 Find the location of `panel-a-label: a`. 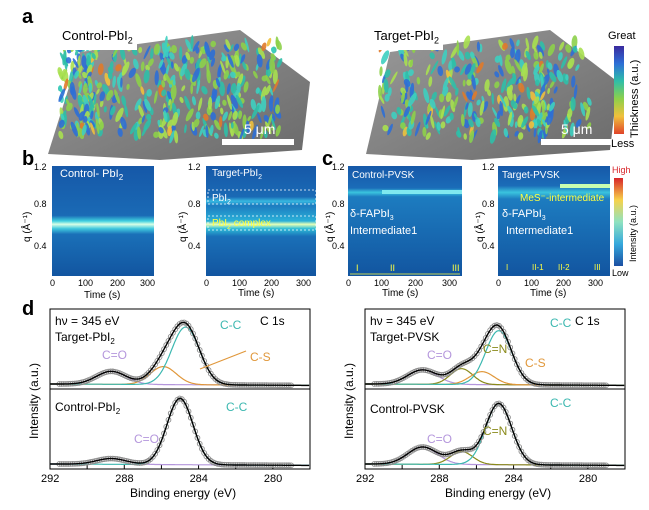

panel-a-label: a is located at coordinates (28, 17).